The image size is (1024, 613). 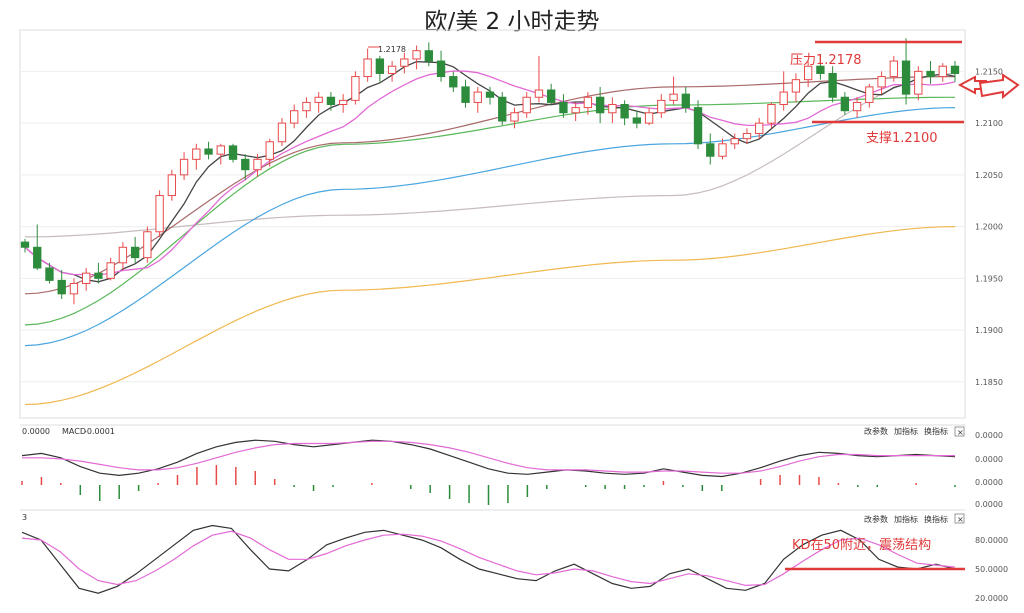 What do you see at coordinates (24, 517) in the screenshot?
I see `kd-header: 3` at bounding box center [24, 517].